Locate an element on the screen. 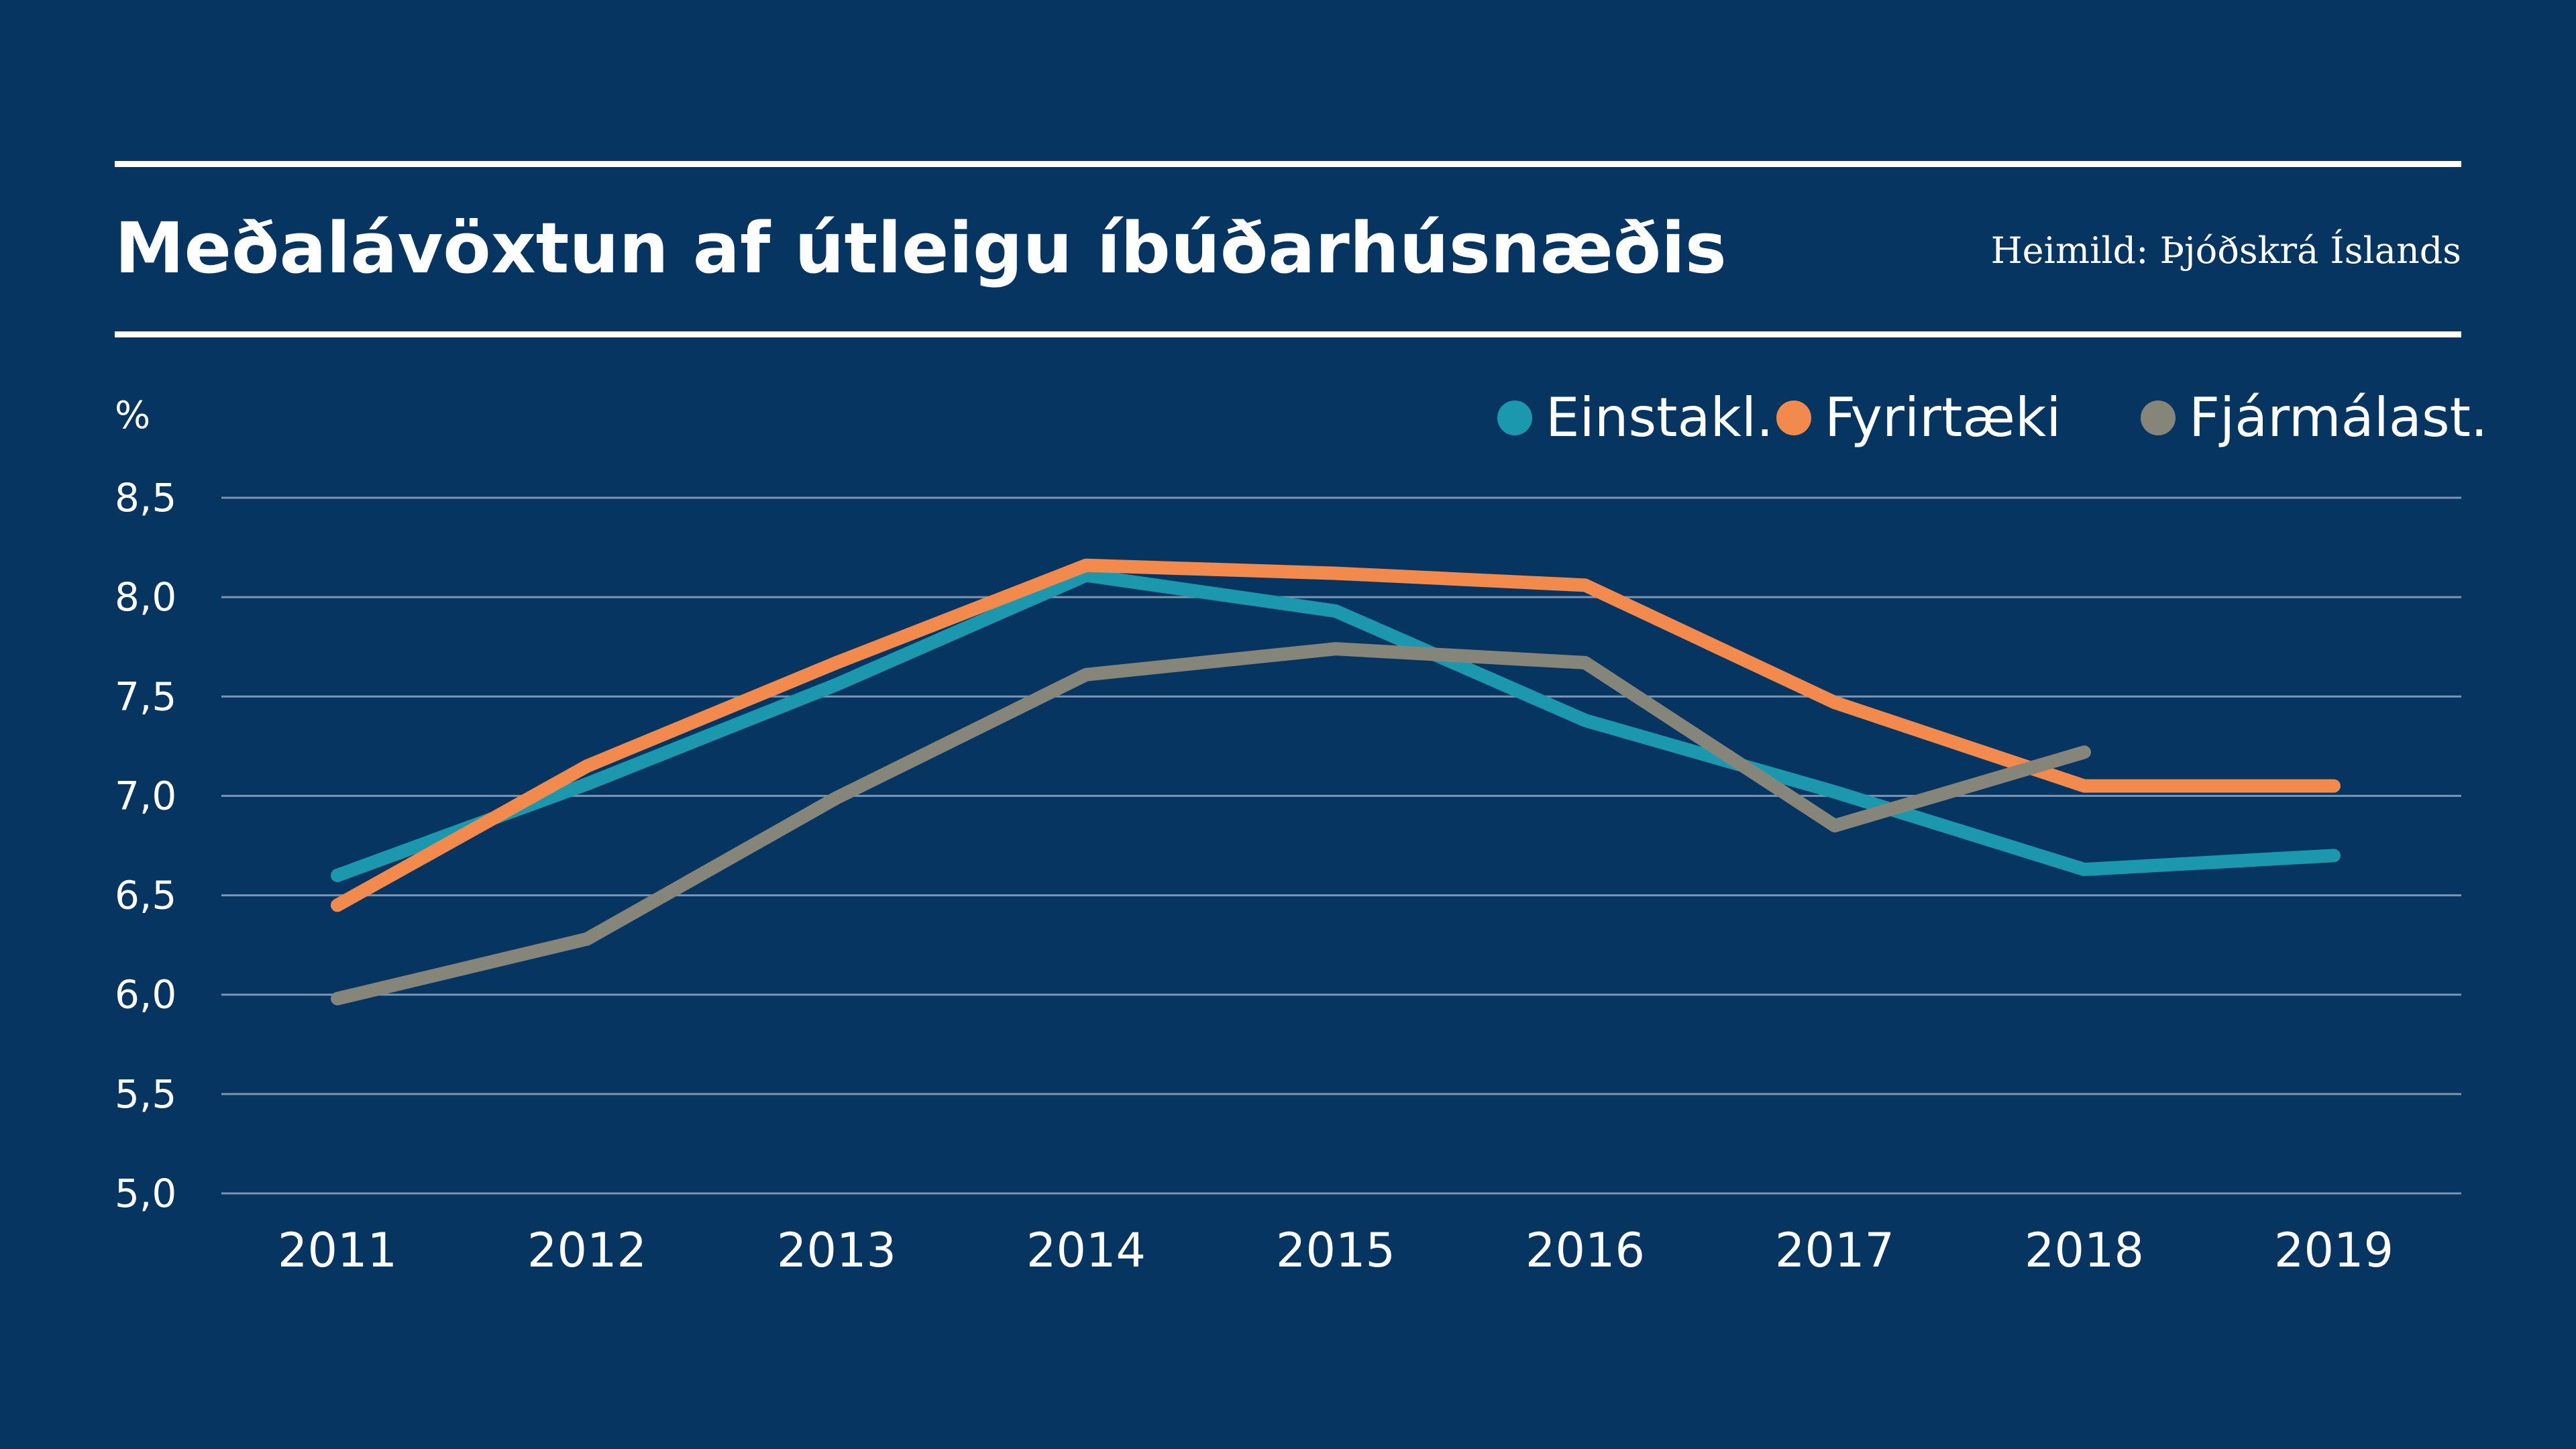 The height and width of the screenshot is (1449, 2576). y-tick-label: 6,0 is located at coordinates (145, 995).